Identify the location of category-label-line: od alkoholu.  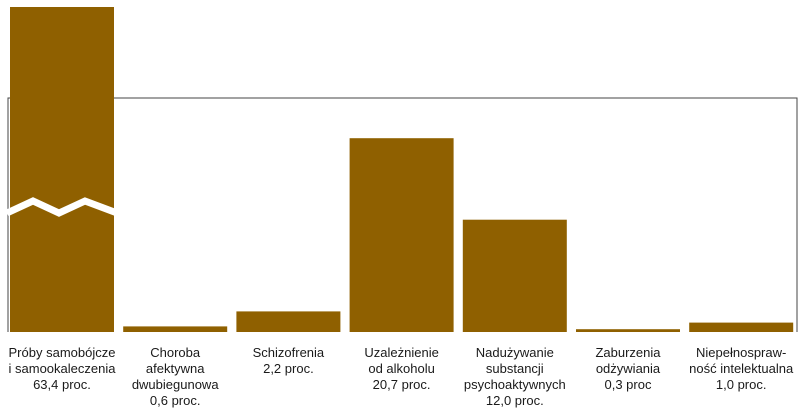
(401, 368).